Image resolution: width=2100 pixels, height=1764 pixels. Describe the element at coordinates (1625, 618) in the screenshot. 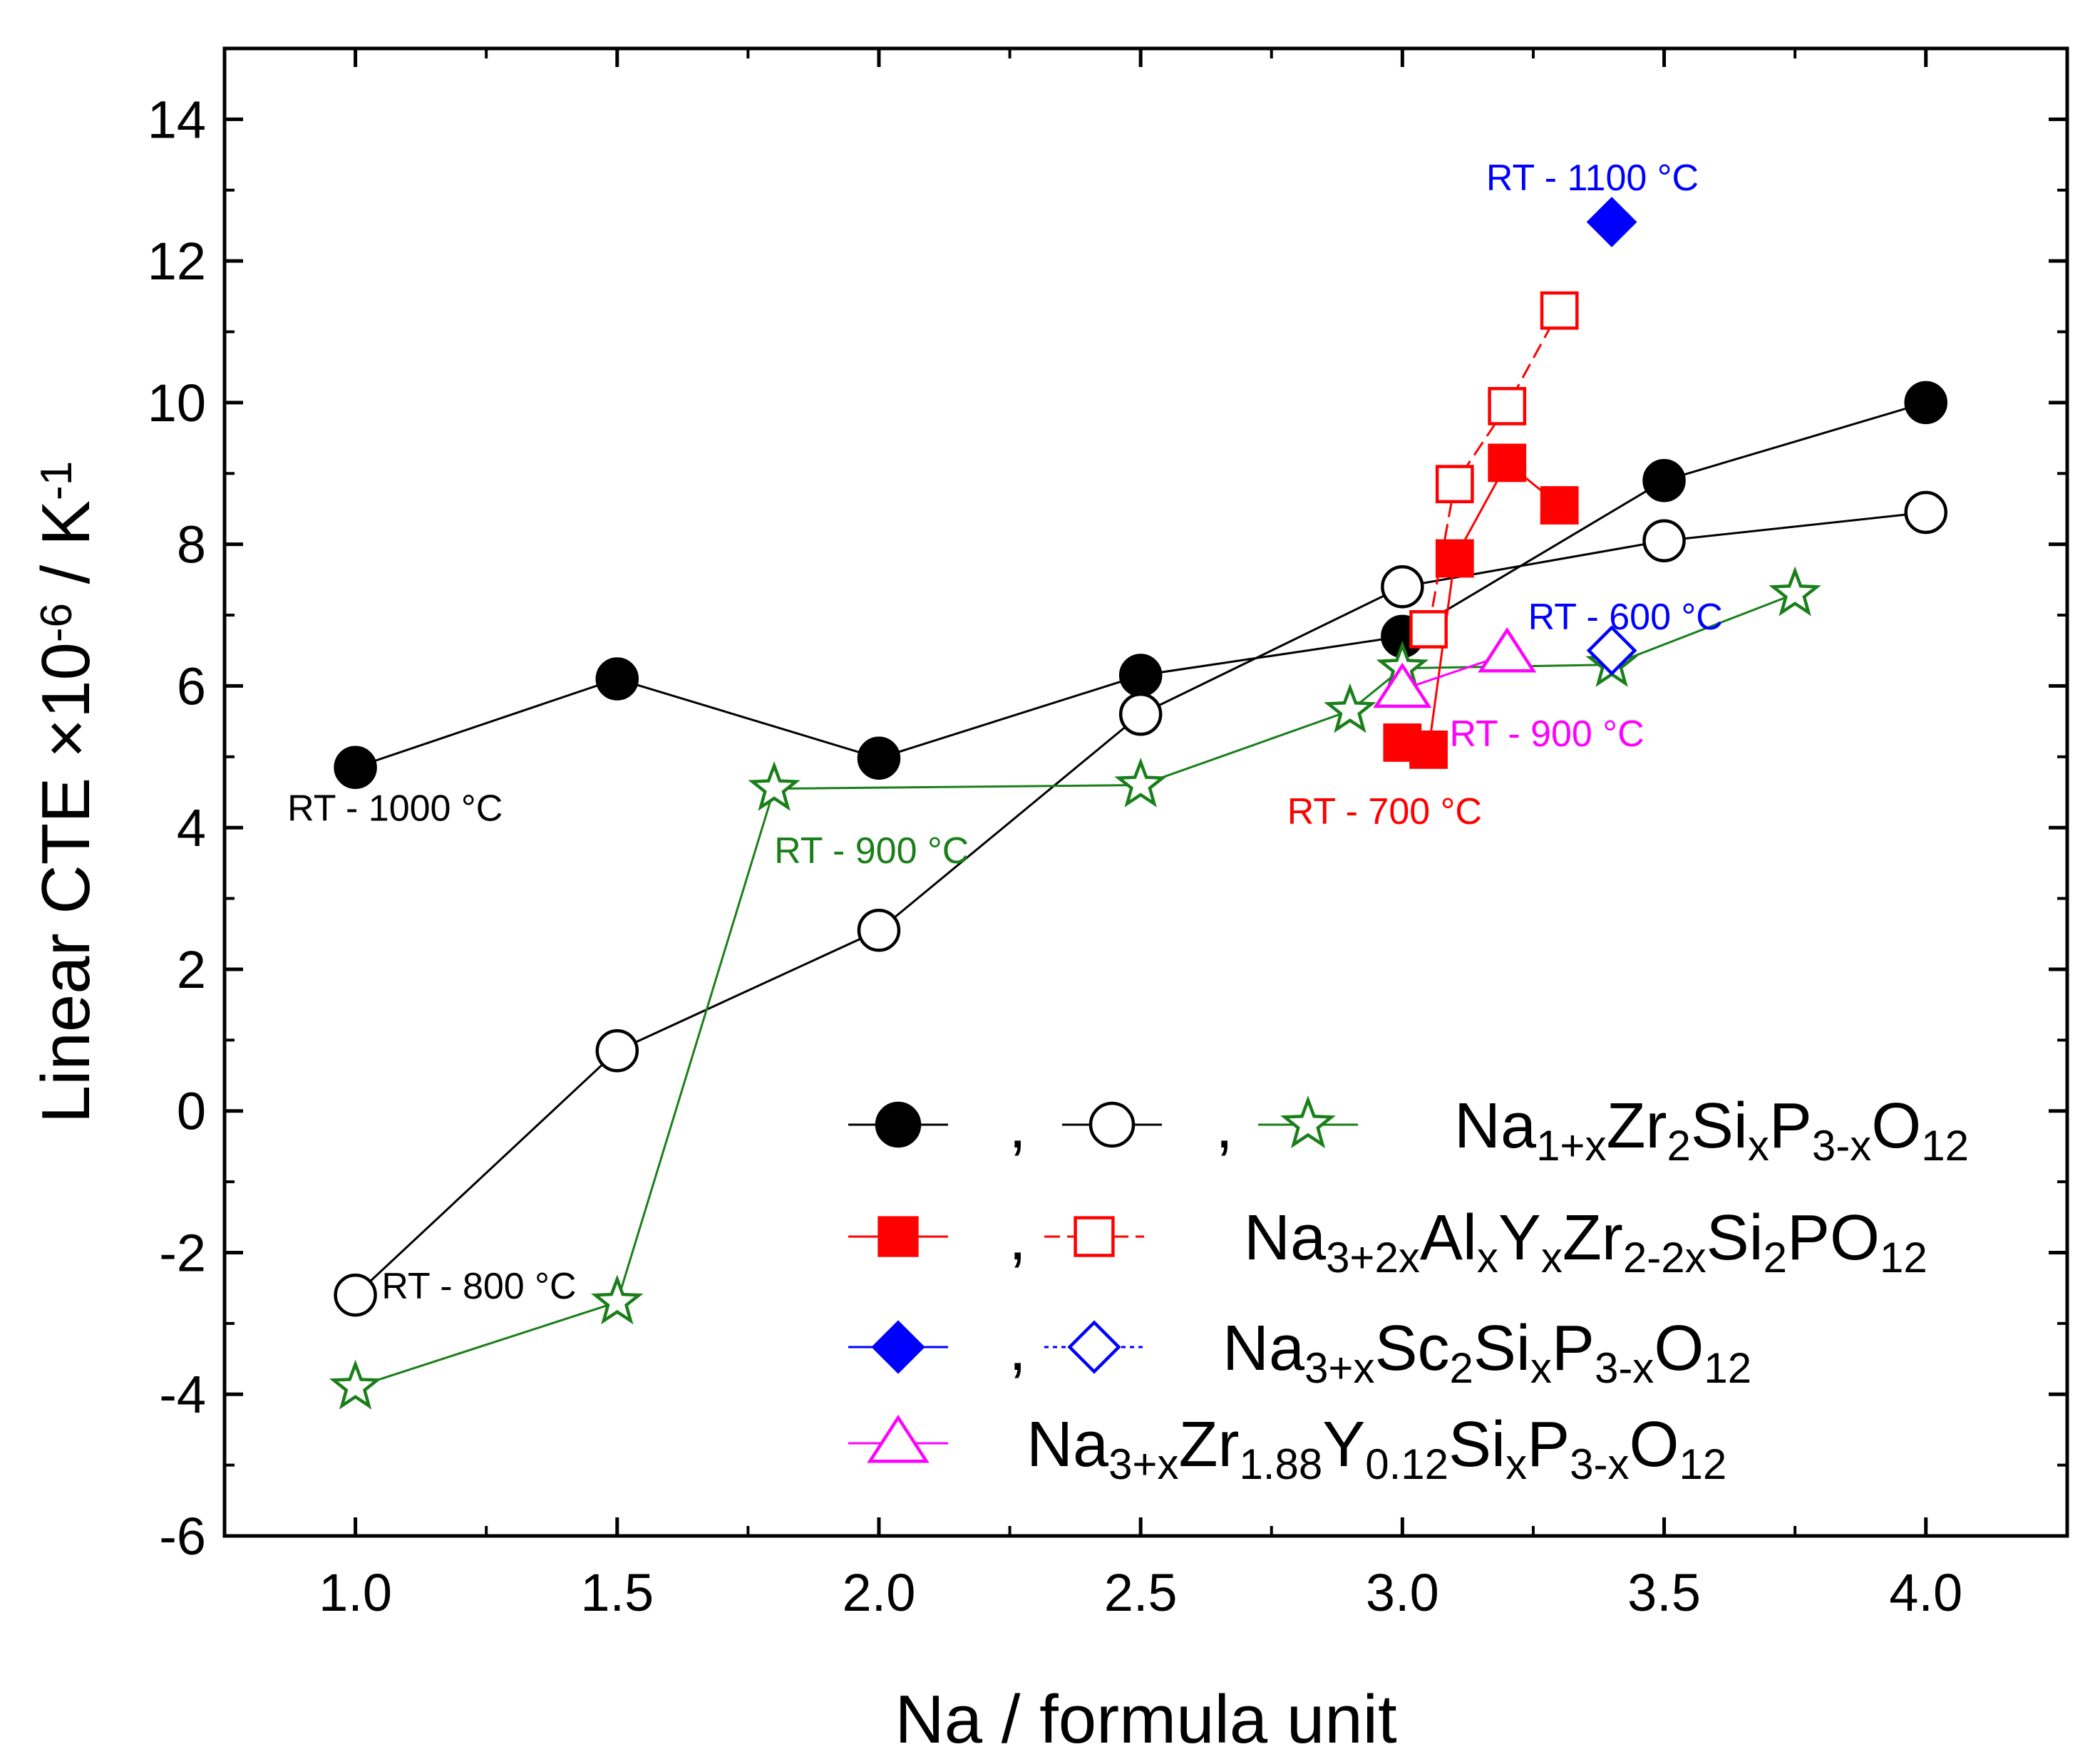

I see `annotation-label: RT - 600 °C` at that location.